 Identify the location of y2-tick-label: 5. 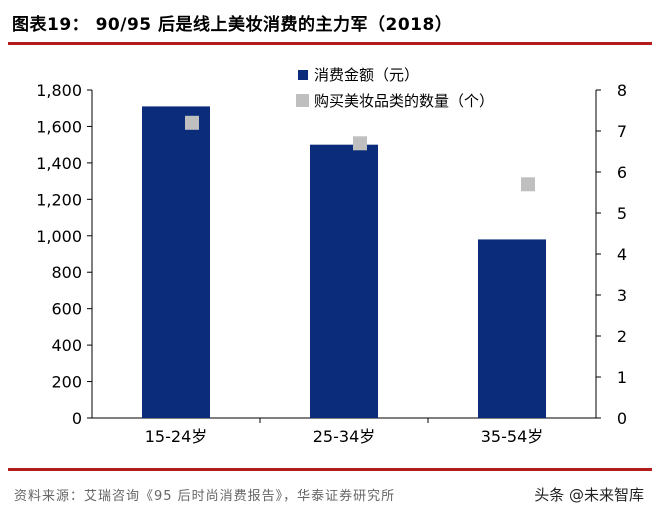
(622, 213).